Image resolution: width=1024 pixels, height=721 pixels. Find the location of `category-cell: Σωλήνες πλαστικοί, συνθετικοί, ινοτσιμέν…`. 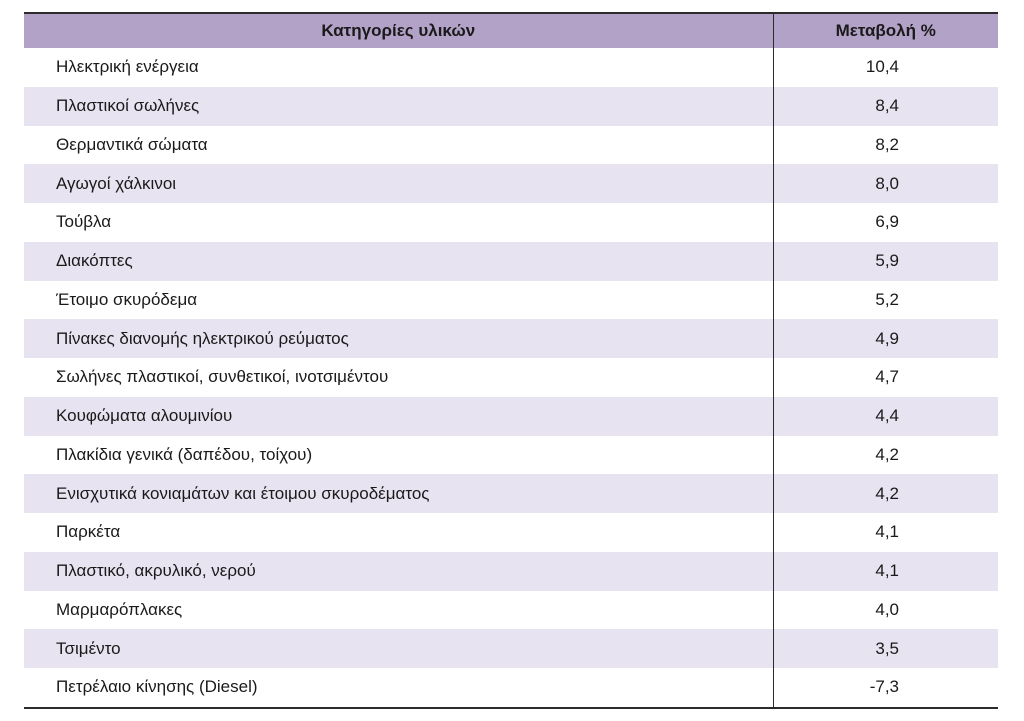

category-cell: Σωλήνες πλαστικοί, συνθετικοί, ινοτσιμέν… is located at coordinates (398, 377).